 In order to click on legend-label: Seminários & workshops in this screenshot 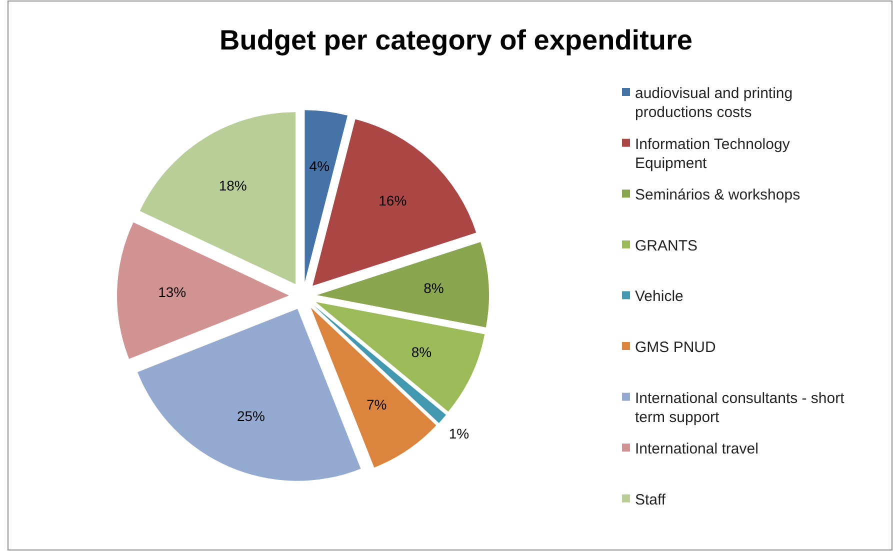, I will do `click(717, 195)`.